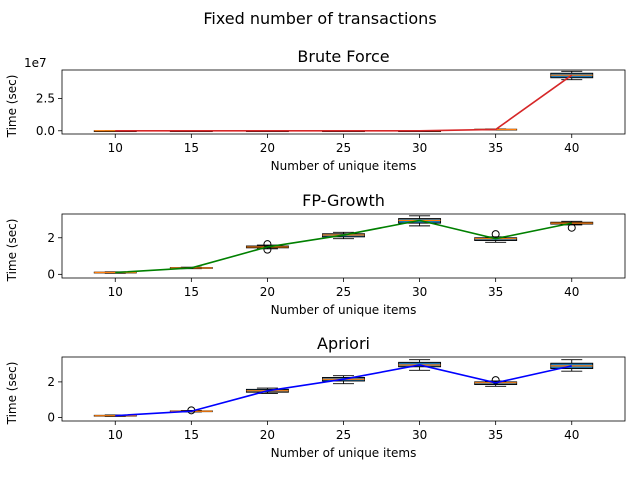 This screenshot has height=480, width=640. What do you see at coordinates (319, 18) in the screenshot?
I see `figure-title: Fixed number of transactions` at bounding box center [319, 18].